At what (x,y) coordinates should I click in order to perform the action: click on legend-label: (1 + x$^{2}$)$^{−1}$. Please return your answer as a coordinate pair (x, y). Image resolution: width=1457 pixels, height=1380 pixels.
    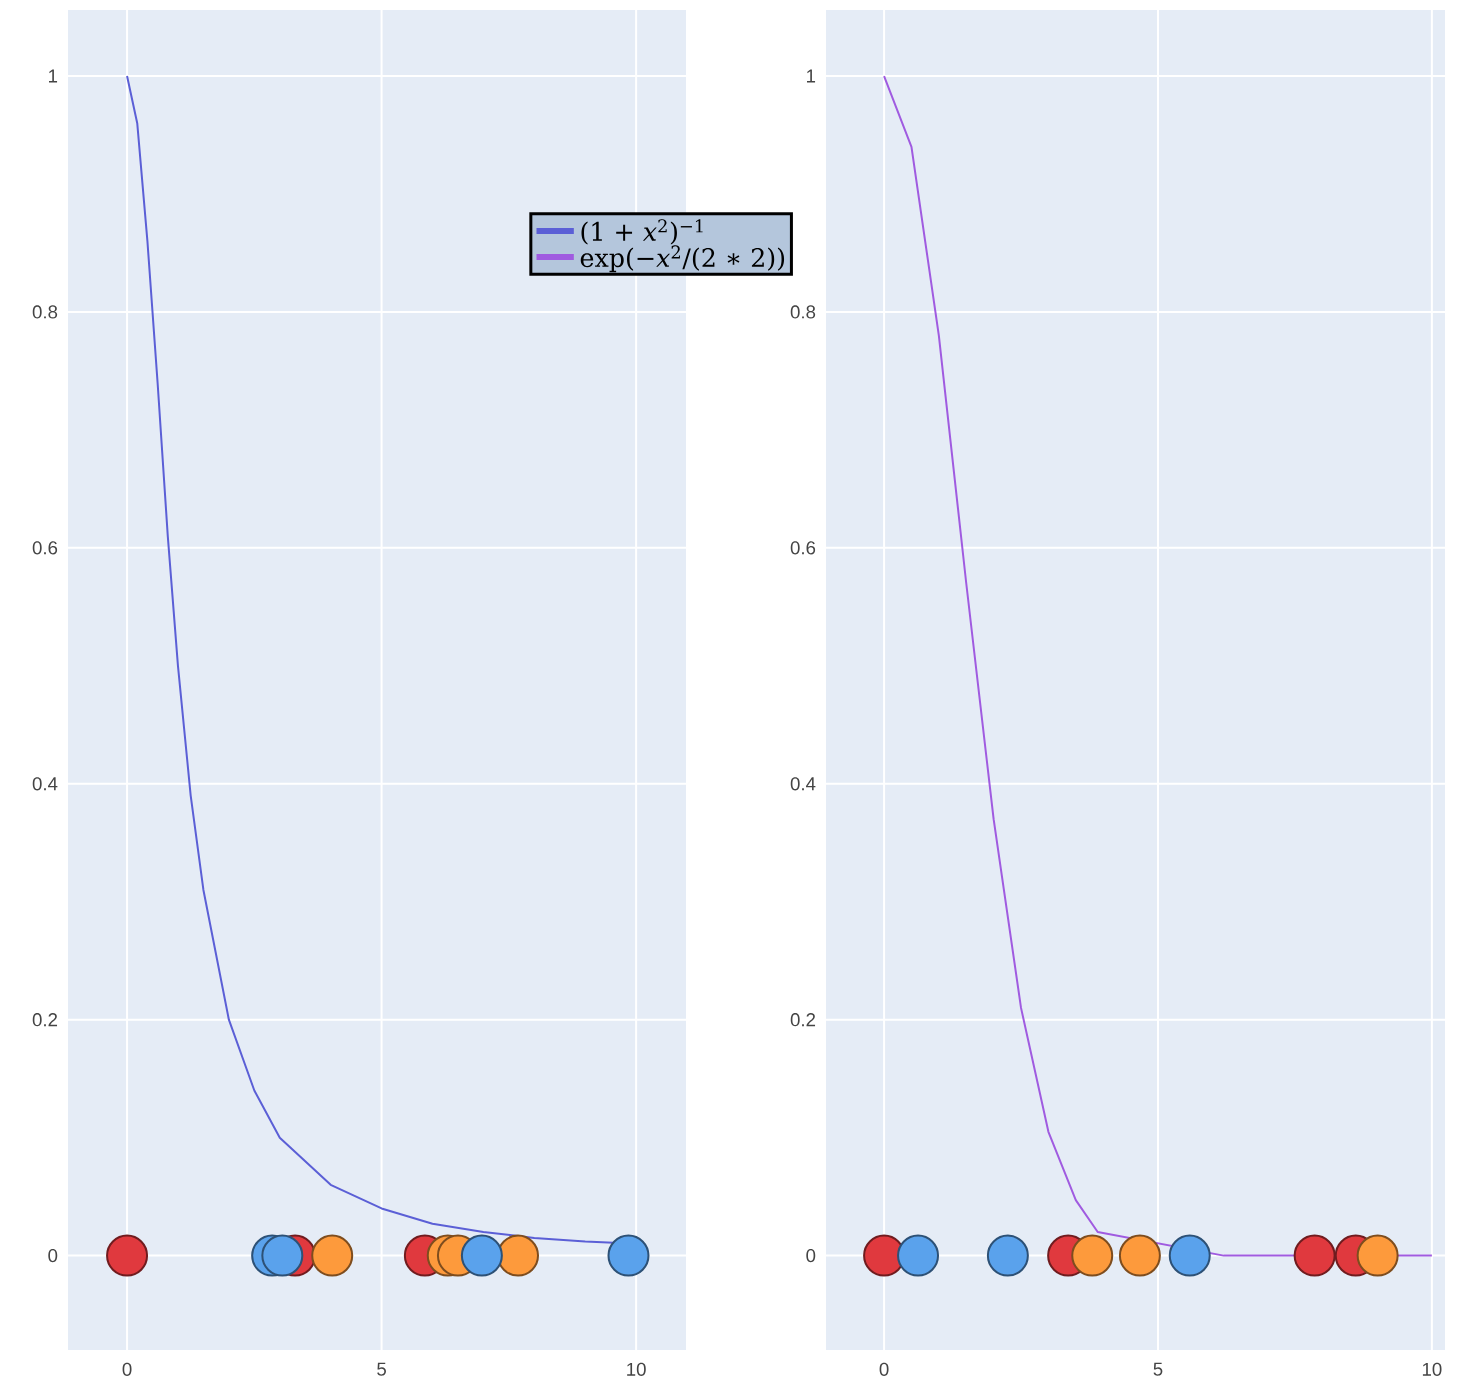
    Looking at the image, I should click on (642, 232).